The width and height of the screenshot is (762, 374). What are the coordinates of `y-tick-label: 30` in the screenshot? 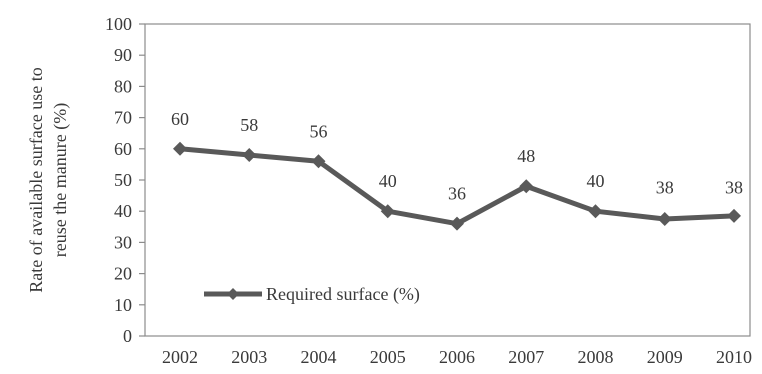 It's located at (123, 242).